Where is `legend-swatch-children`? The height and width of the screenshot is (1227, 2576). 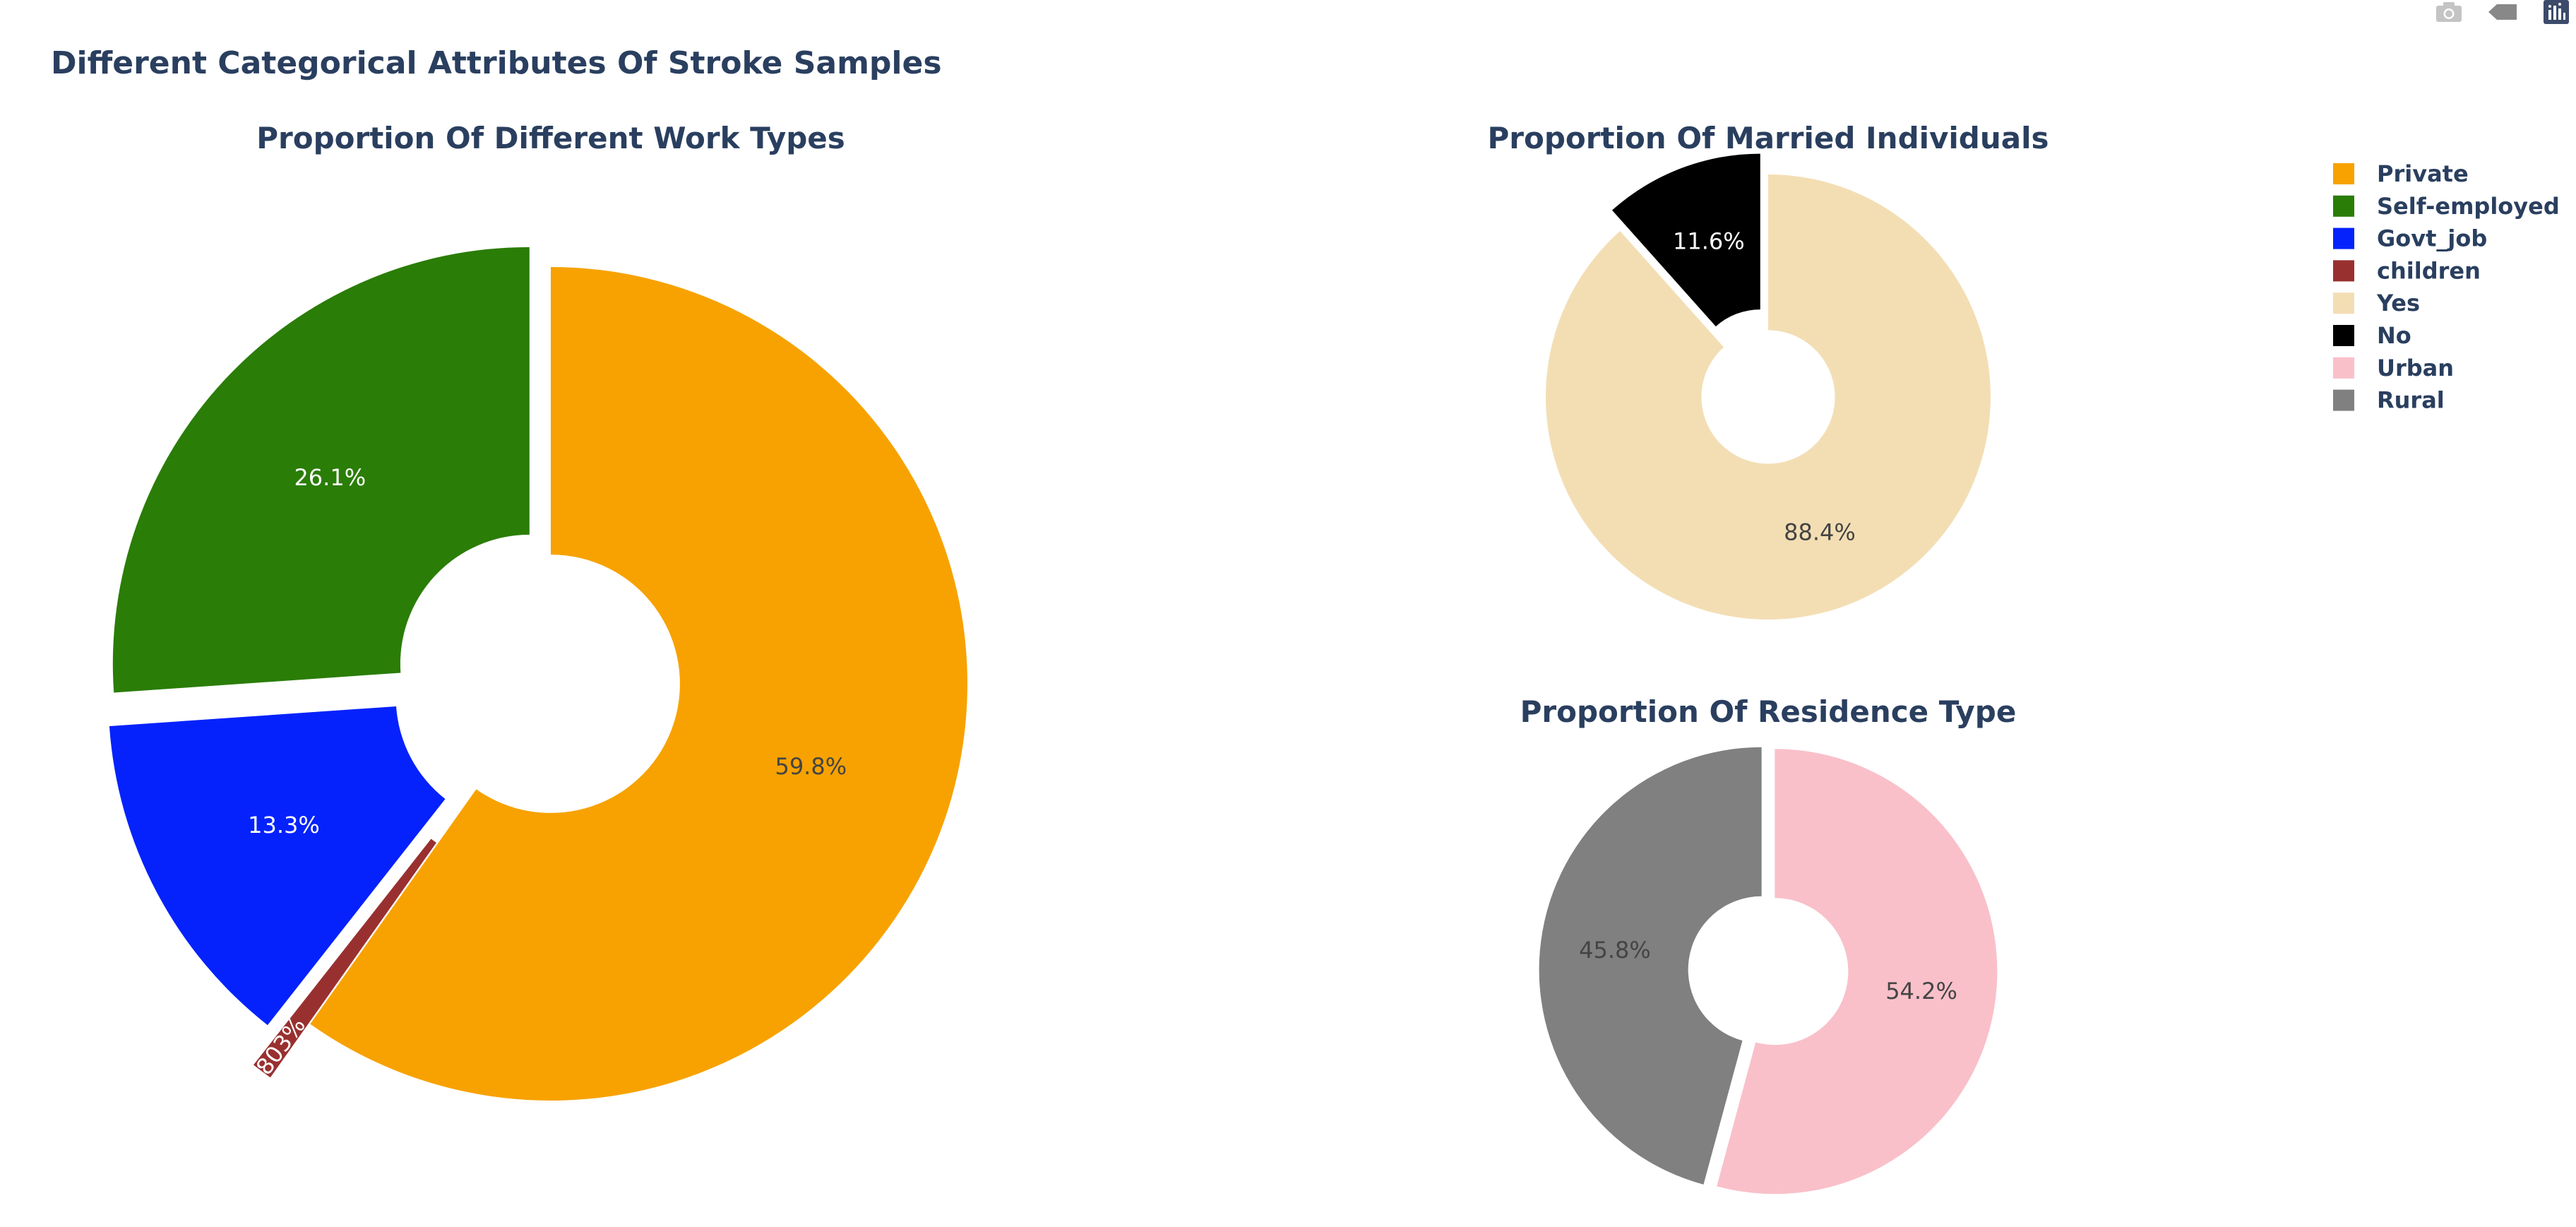
legend-swatch-children is located at coordinates (2343, 271).